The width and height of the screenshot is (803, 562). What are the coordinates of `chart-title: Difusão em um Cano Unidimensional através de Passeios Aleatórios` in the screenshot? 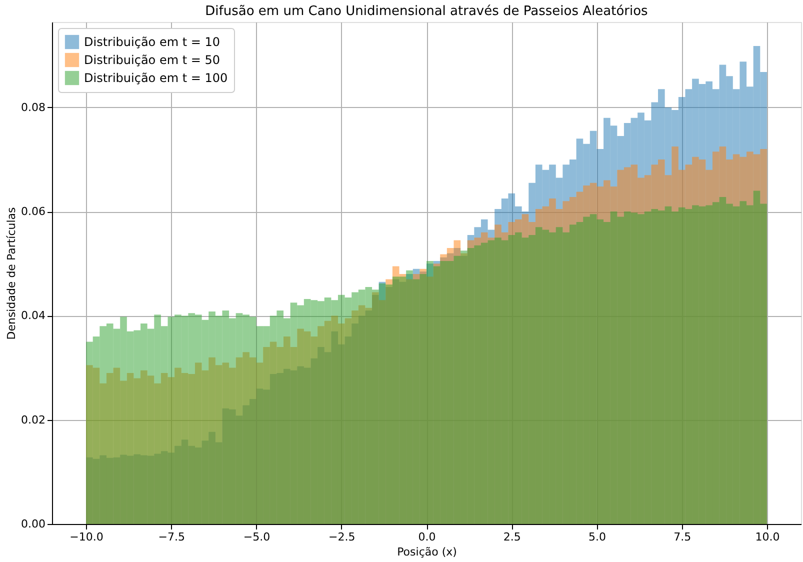 It's located at (426, 11).